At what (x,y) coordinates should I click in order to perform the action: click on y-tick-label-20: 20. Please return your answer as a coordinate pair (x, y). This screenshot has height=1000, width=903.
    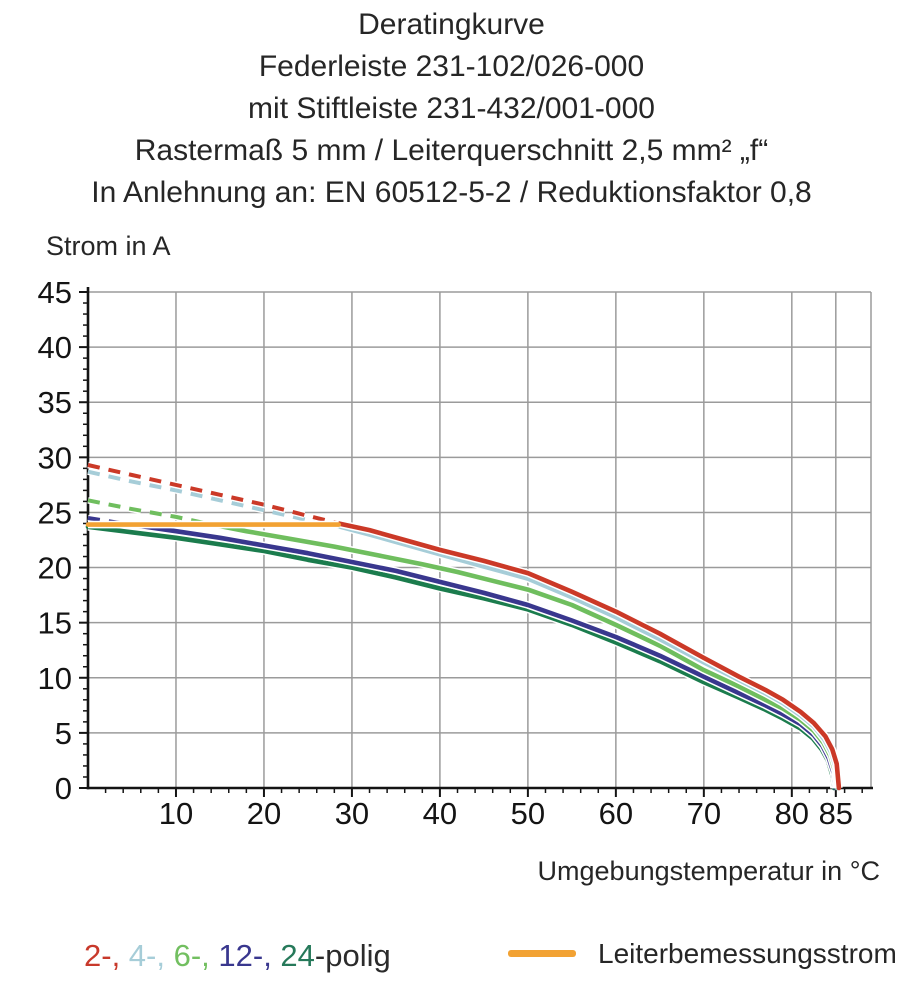
    Looking at the image, I should click on (55, 568).